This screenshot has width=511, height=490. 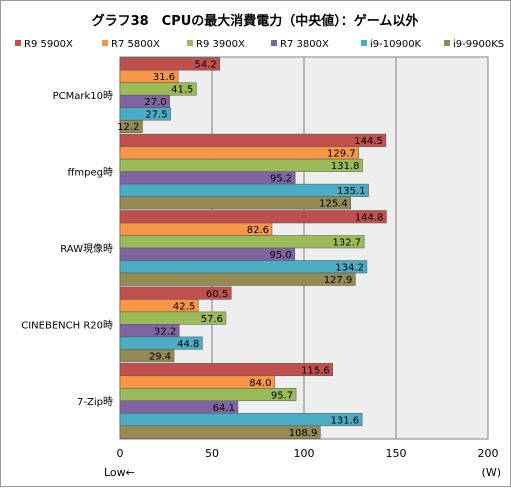 What do you see at coordinates (341, 154) in the screenshot?
I see `bar-value-label: 129.7` at bounding box center [341, 154].